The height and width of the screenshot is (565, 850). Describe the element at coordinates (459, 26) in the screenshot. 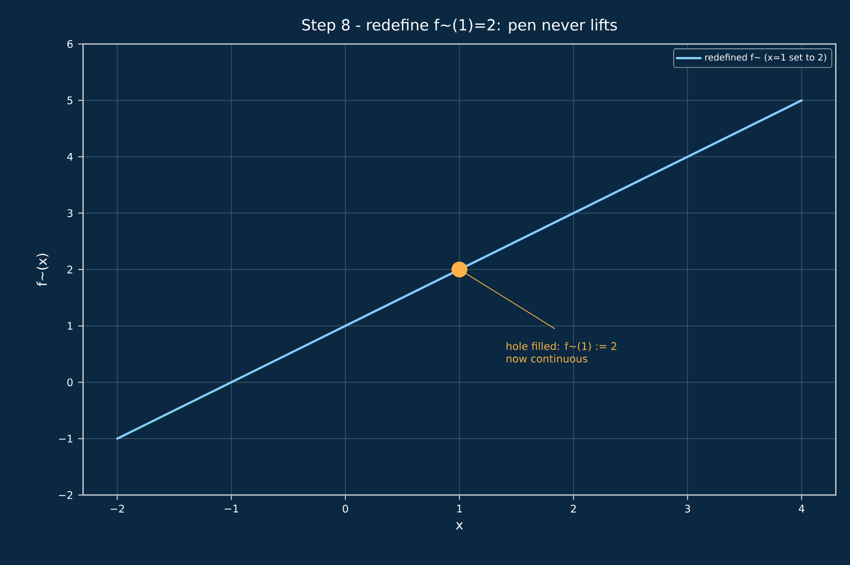

I see `chart-title: Step 8 - redefine f~(1)=2: pen never lifts` at that location.